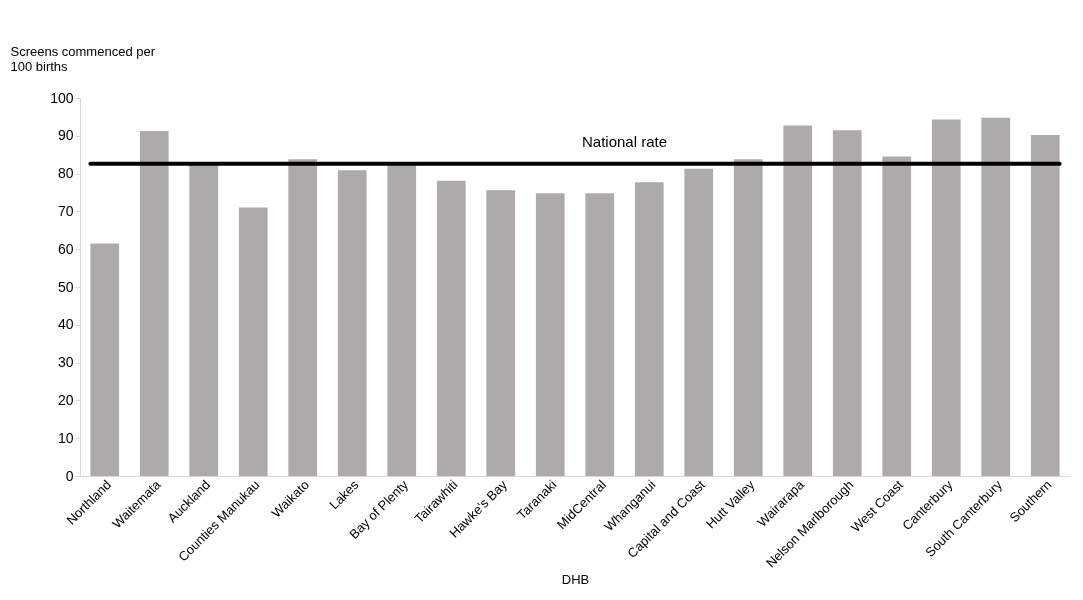 The image size is (1083, 600). Describe the element at coordinates (65, 399) in the screenshot. I see `y-tick-label: 20` at that location.